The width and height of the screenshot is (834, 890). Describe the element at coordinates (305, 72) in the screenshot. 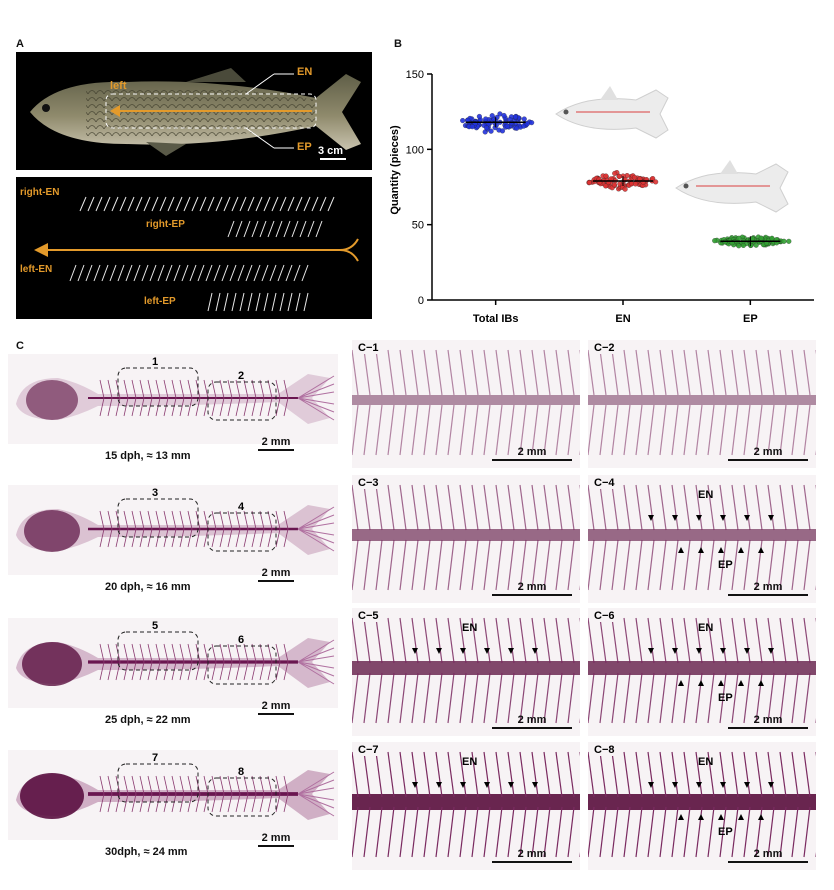

I see `callout-en: EN` at that location.